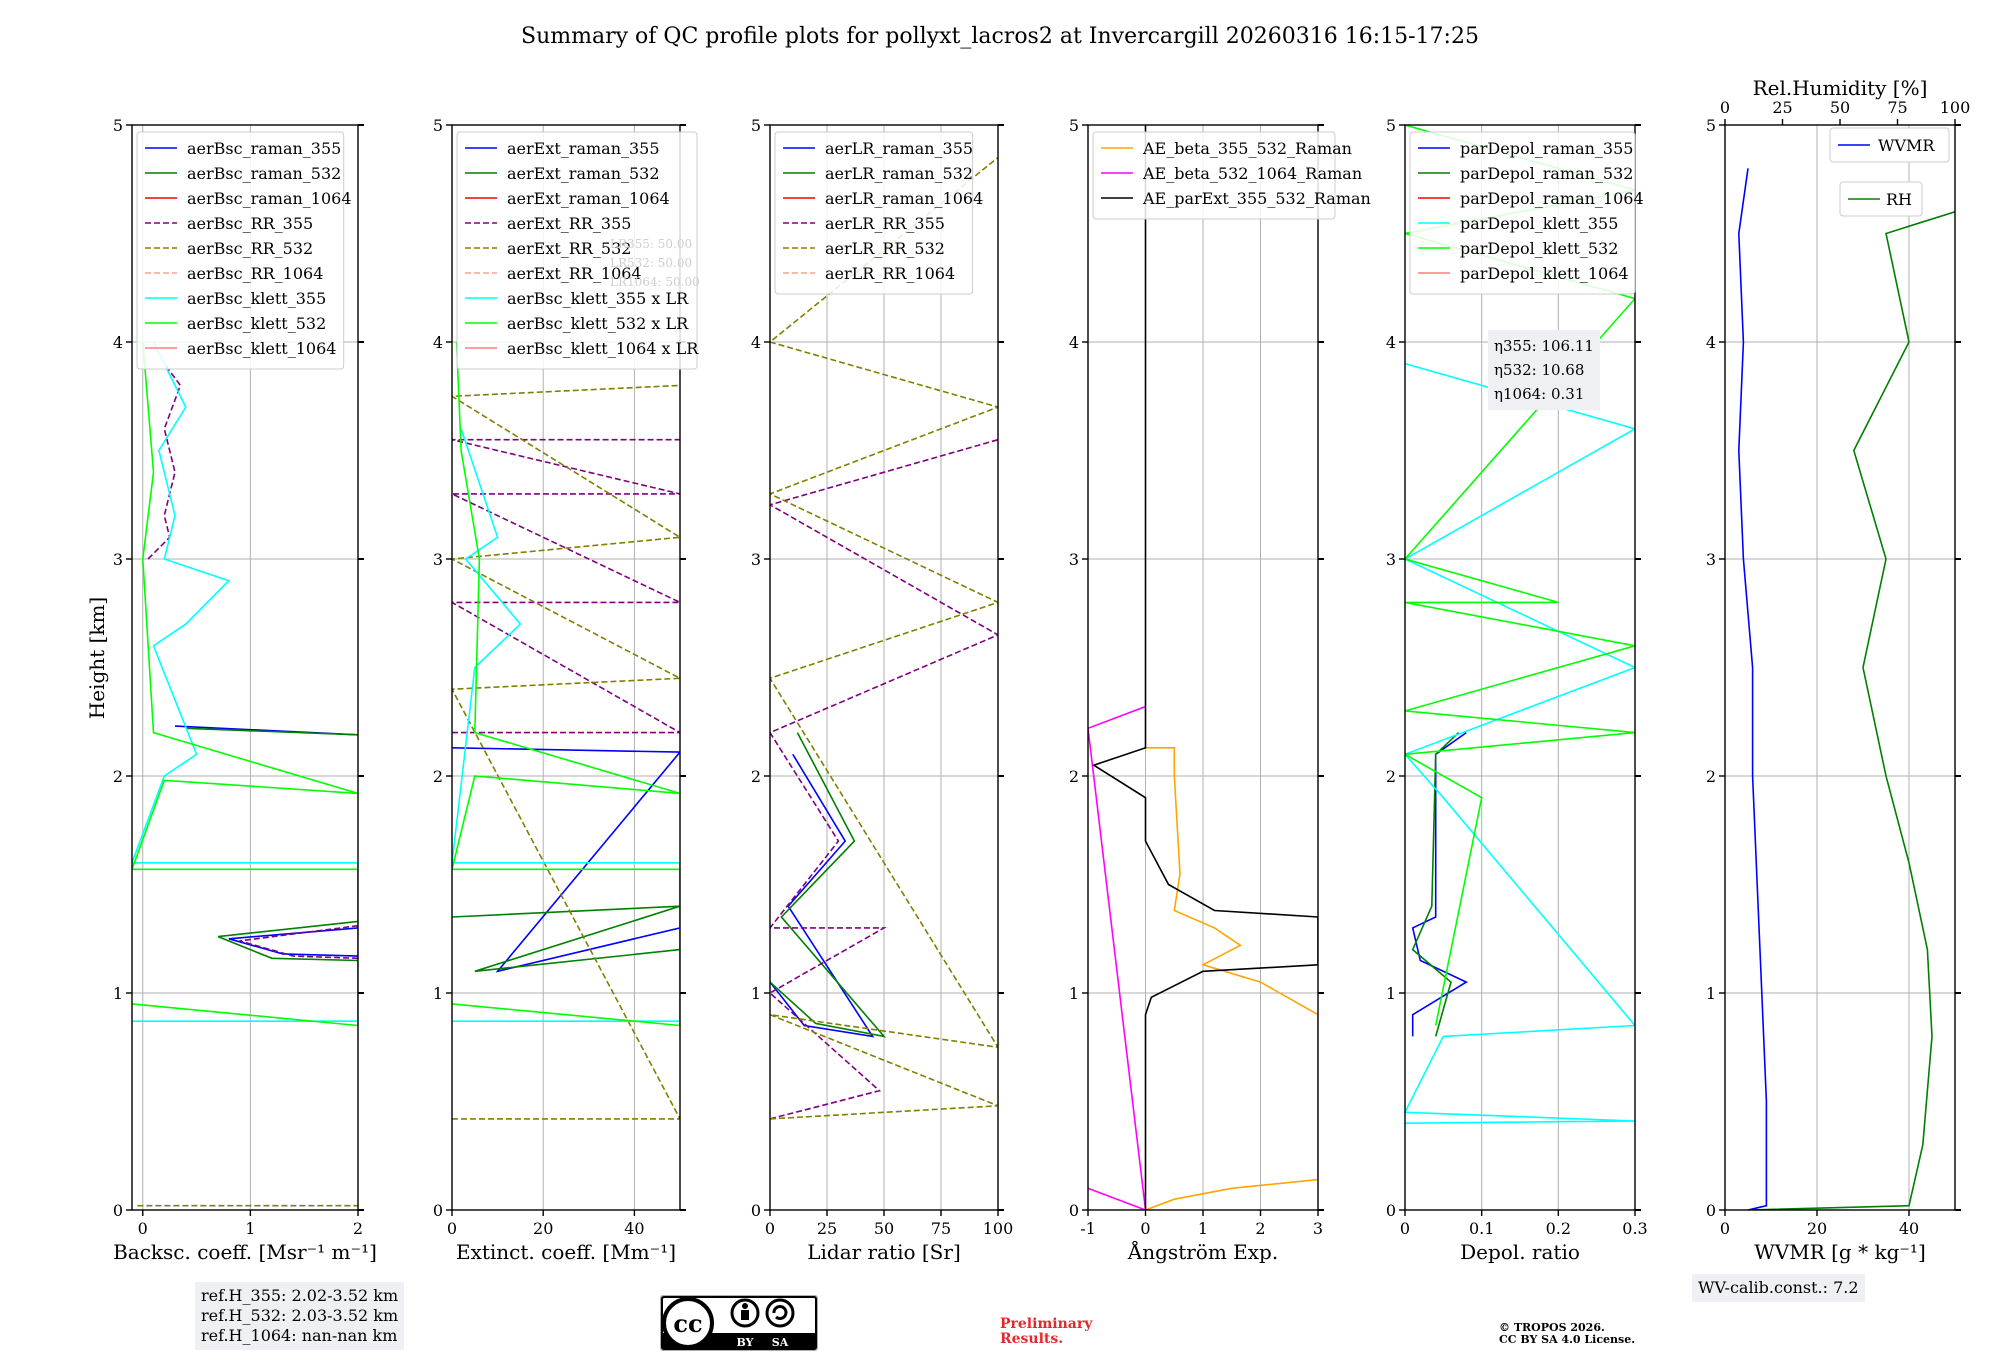 The image size is (2000, 1360). Describe the element at coordinates (899, 173) in the screenshot. I see `legend-label: aerLR_raman_532` at that location.